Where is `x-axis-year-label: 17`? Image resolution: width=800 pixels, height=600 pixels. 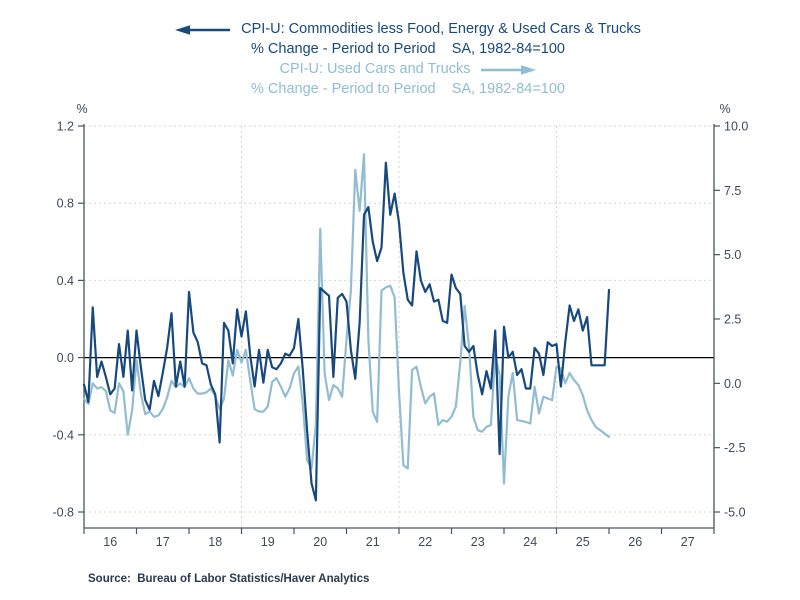
x-axis-year-label: 17 is located at coordinates (163, 542).